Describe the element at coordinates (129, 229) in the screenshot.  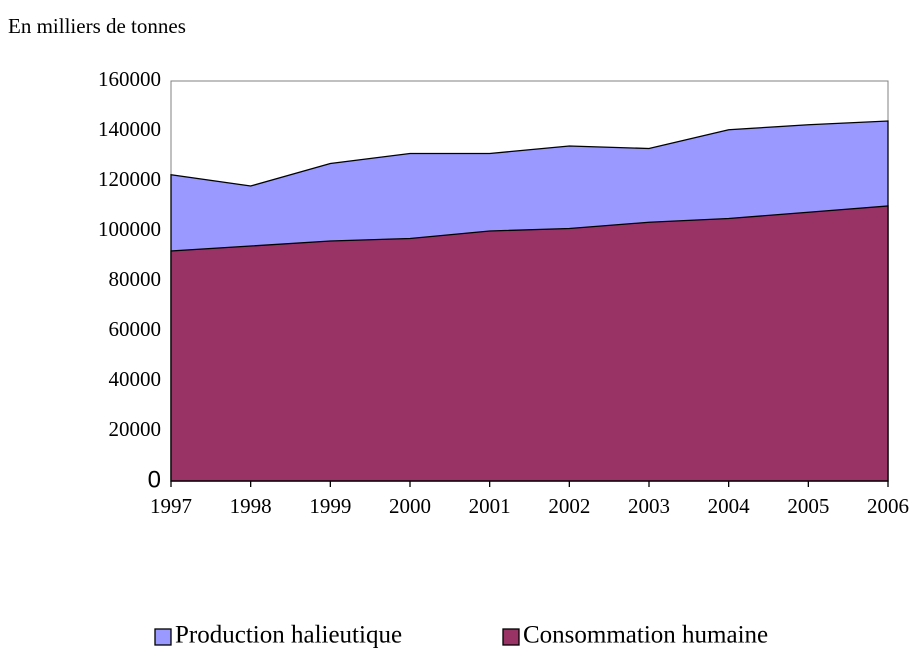
I see `y-tick-label: 100000` at that location.